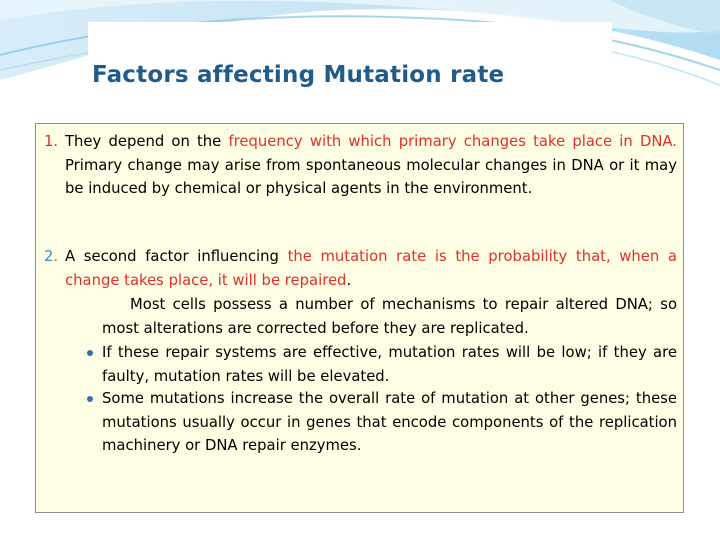 The height and width of the screenshot is (540, 720). I want to click on slide-title: Factors affecting Mutation rate, so click(298, 75).